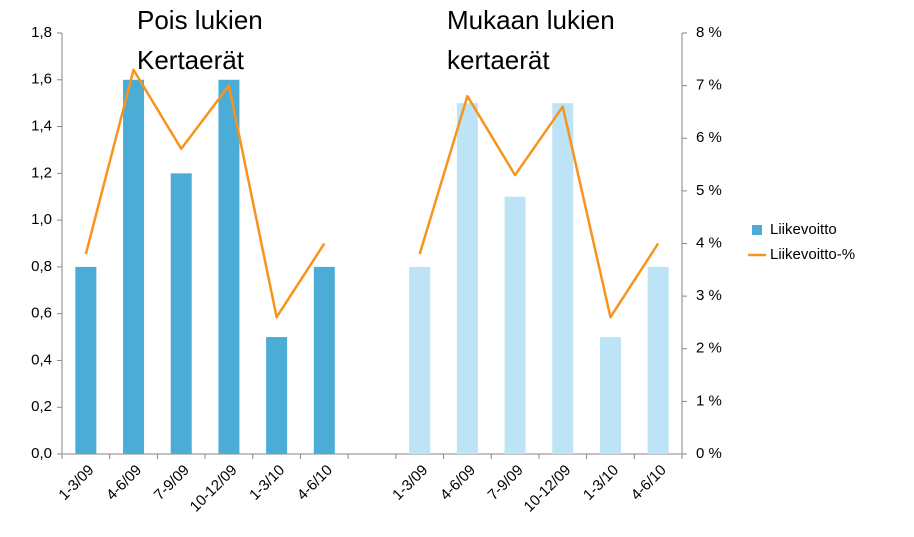  I want to click on y-tick-label: 0,4, so click(41, 359).